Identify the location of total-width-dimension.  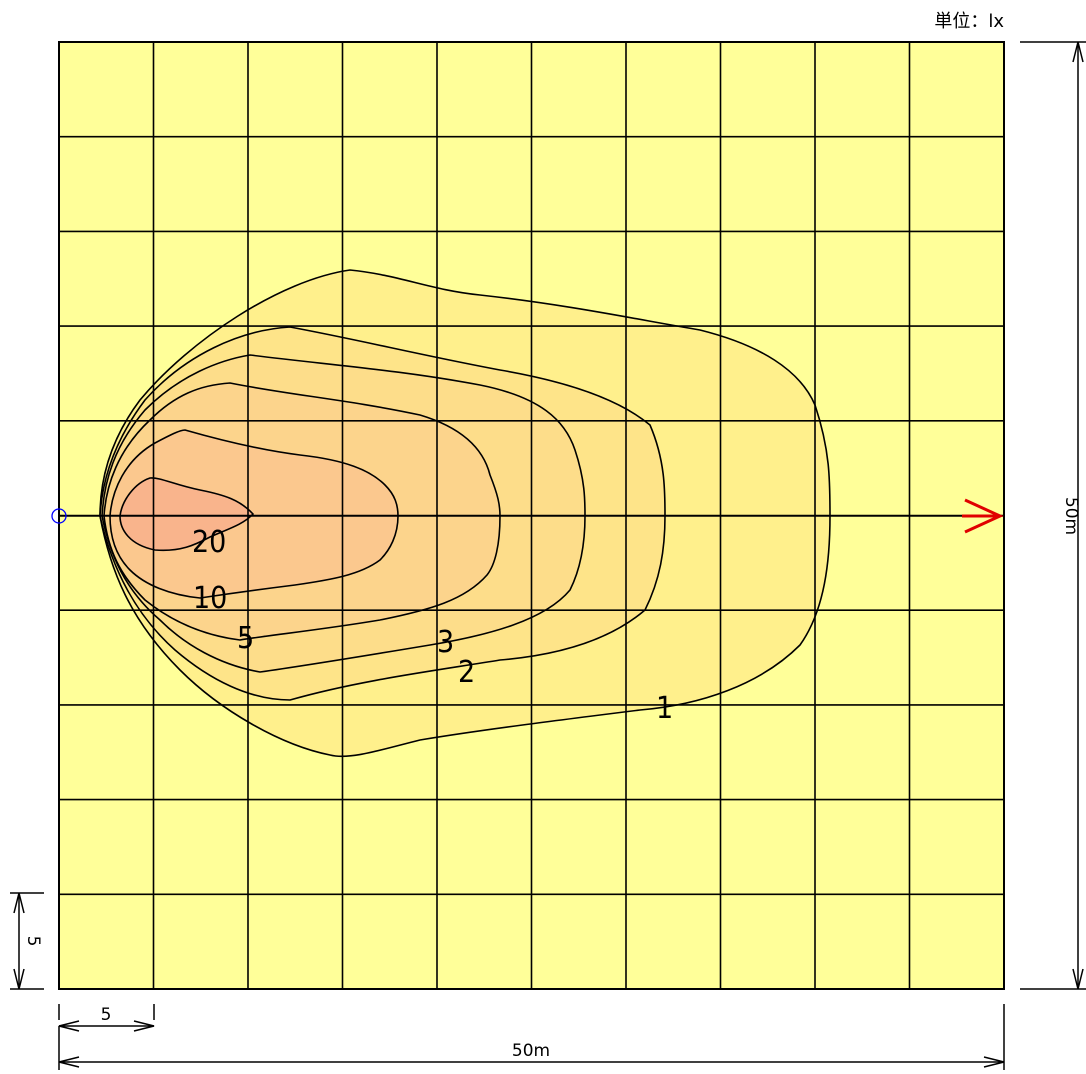
(531, 1037).